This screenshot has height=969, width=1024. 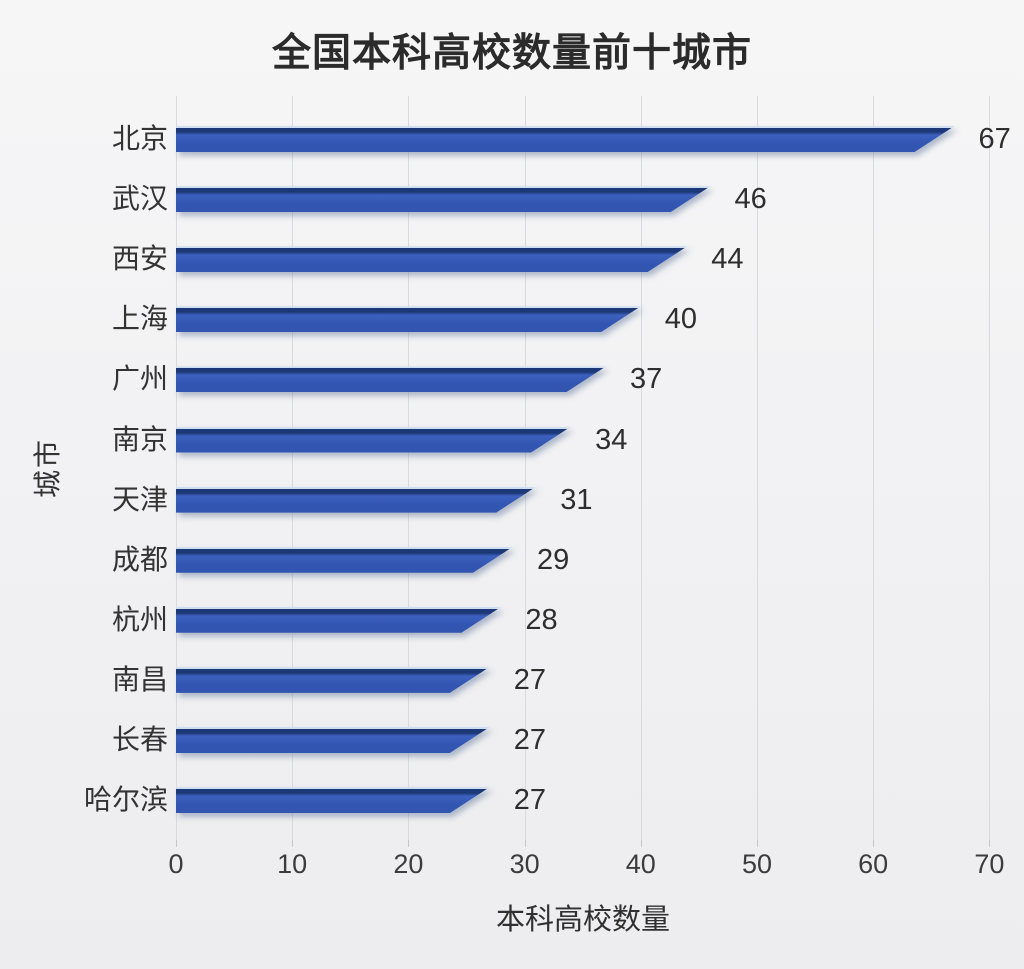 I want to click on category-label: 西安, so click(x=139, y=259).